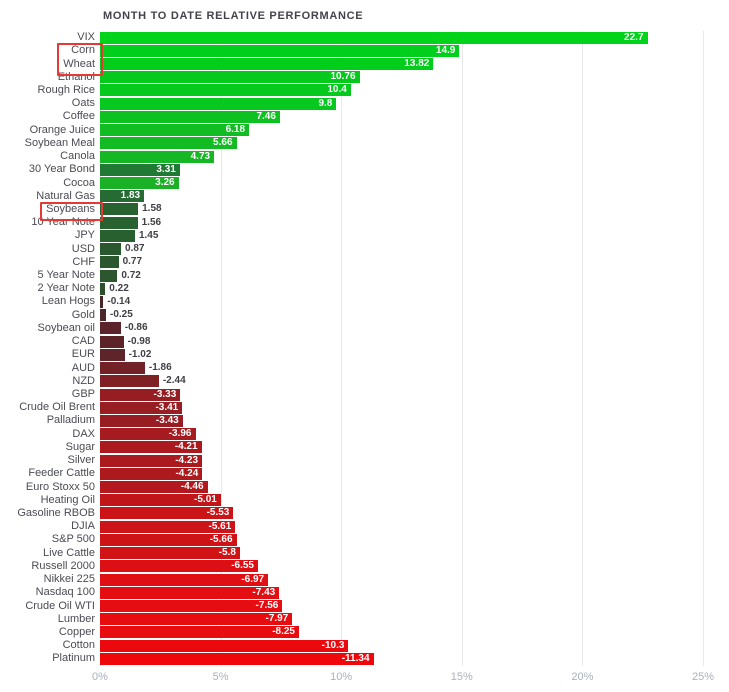 This screenshot has height=692, width=729. Describe the element at coordinates (50, 539) in the screenshot. I see `category-label: S&P 500` at that location.